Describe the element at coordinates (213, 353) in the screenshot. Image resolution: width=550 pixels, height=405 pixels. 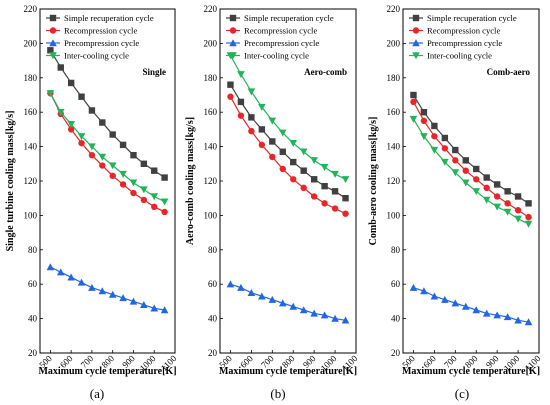
I see `y-tick-label: 20` at that location.